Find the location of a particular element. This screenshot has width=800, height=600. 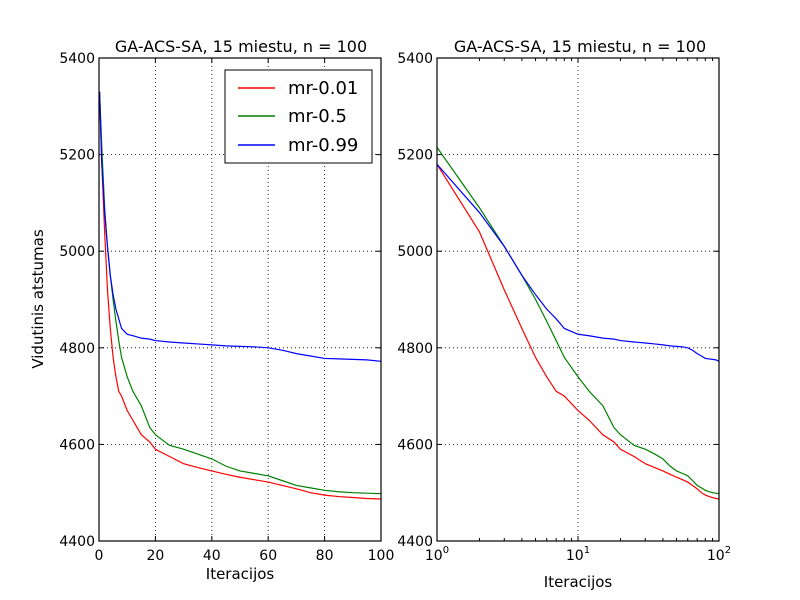

right-series-mr-0.99 is located at coordinates (578, 262).